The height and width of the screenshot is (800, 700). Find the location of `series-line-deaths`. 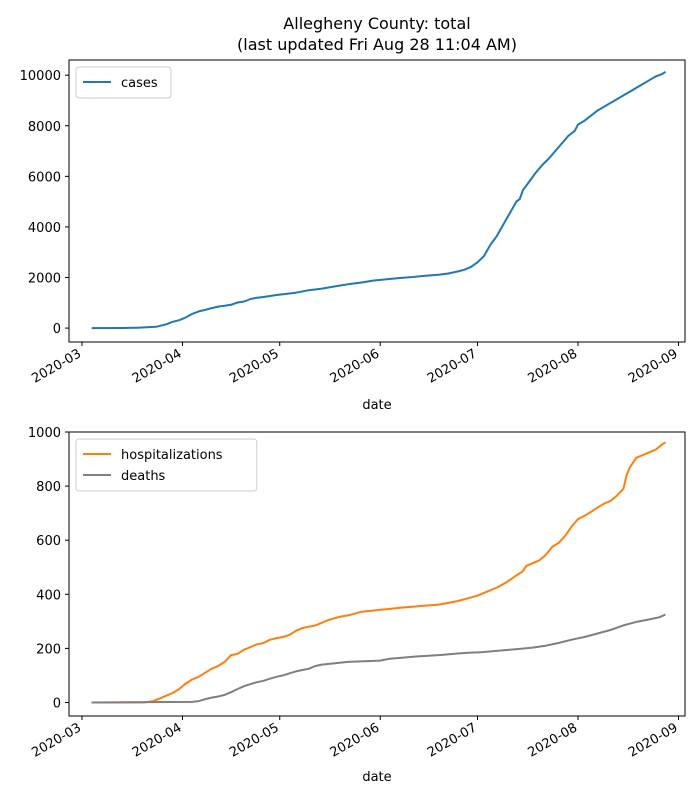

series-line-deaths is located at coordinates (378, 658).